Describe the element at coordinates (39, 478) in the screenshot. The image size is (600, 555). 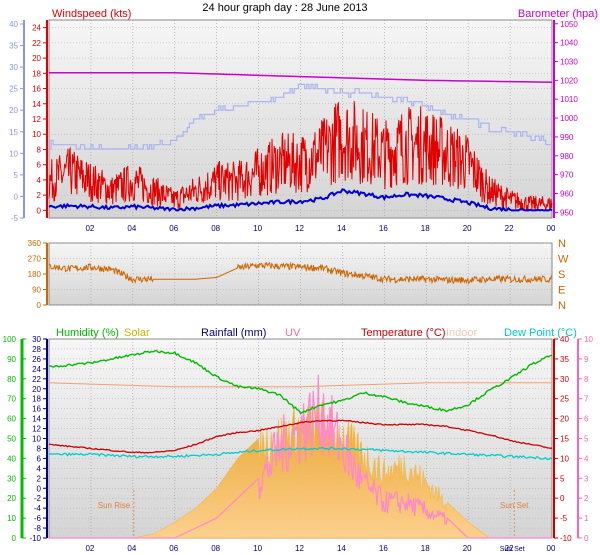
I see `rain-tick-label: 2` at that location.